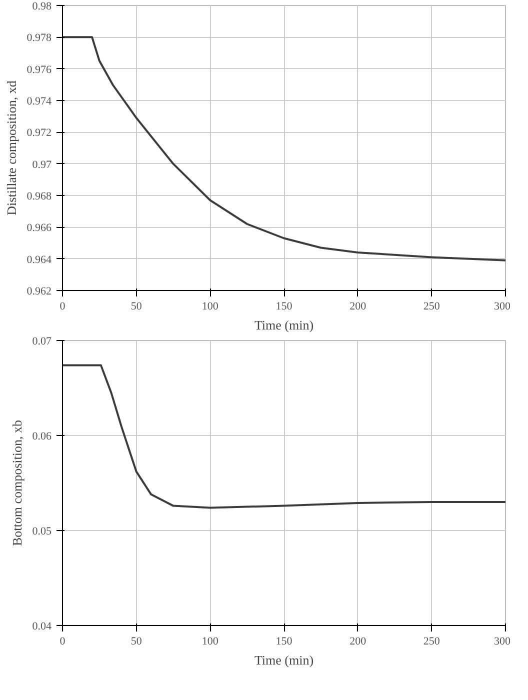 The width and height of the screenshot is (528, 700). I want to click on y-tick-label: 0.04, so click(42, 626).